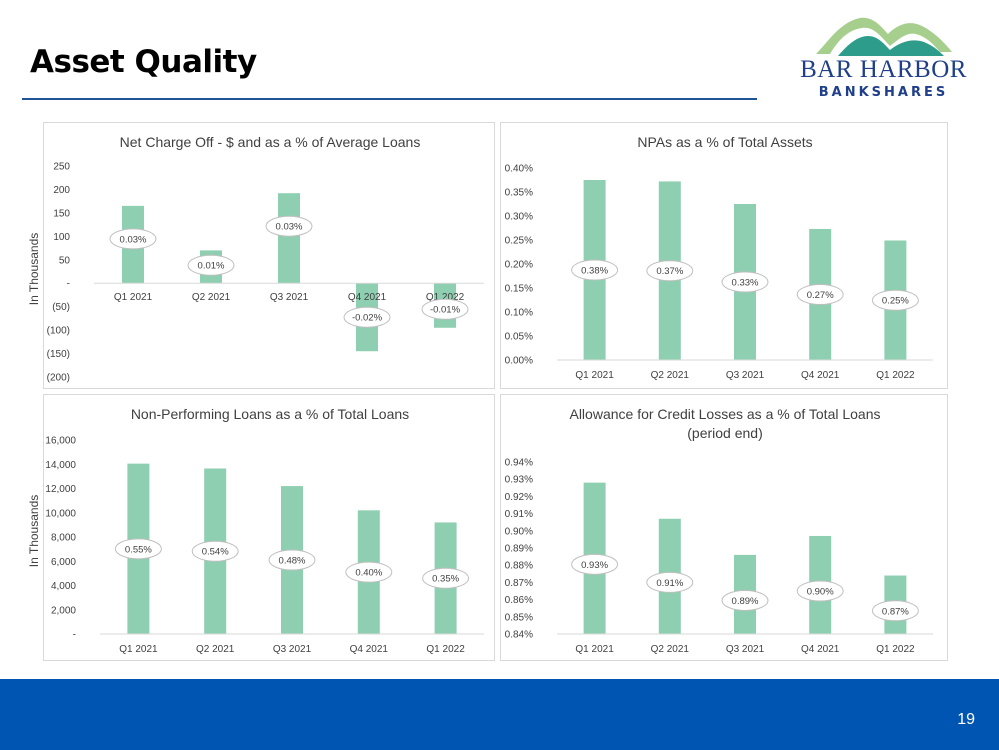 The height and width of the screenshot is (750, 999). What do you see at coordinates (519, 463) in the screenshot?
I see `y-tick-label: 0.94%` at bounding box center [519, 463].